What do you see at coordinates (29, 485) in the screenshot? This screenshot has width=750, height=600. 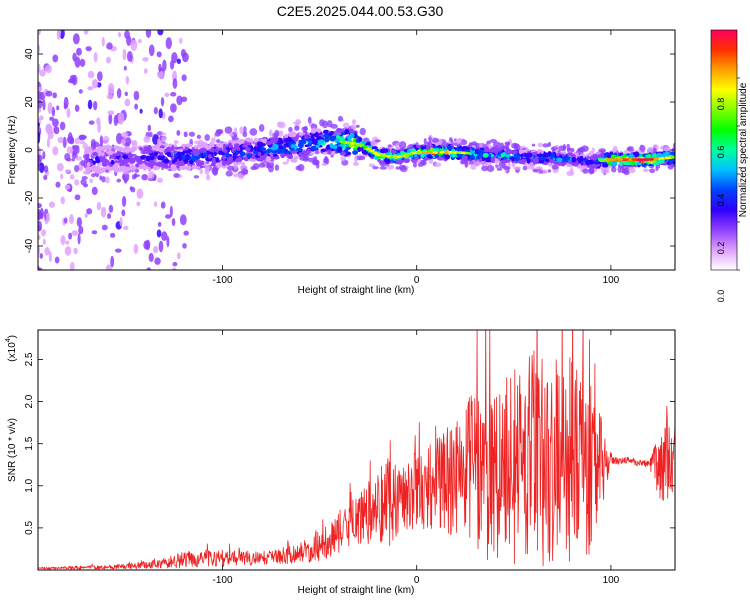 I see `y-tick-label: 1.0` at bounding box center [29, 485].